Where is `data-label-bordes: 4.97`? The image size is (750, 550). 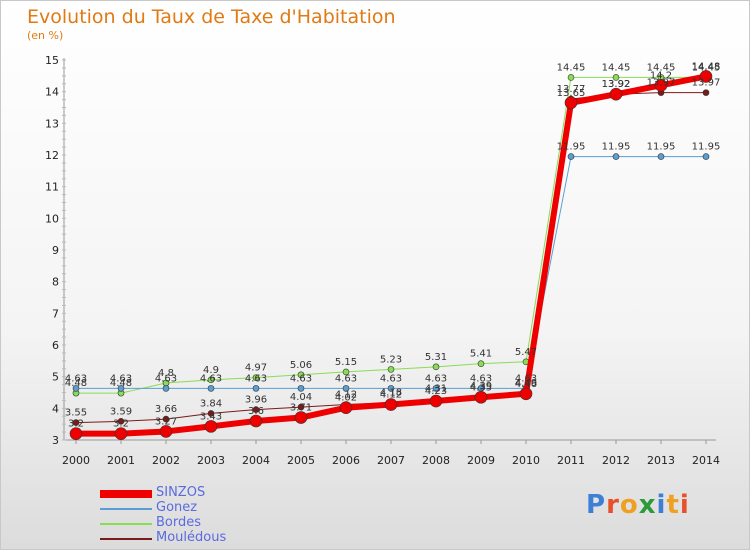
data-label-bordes: 4.97 is located at coordinates (256, 368).